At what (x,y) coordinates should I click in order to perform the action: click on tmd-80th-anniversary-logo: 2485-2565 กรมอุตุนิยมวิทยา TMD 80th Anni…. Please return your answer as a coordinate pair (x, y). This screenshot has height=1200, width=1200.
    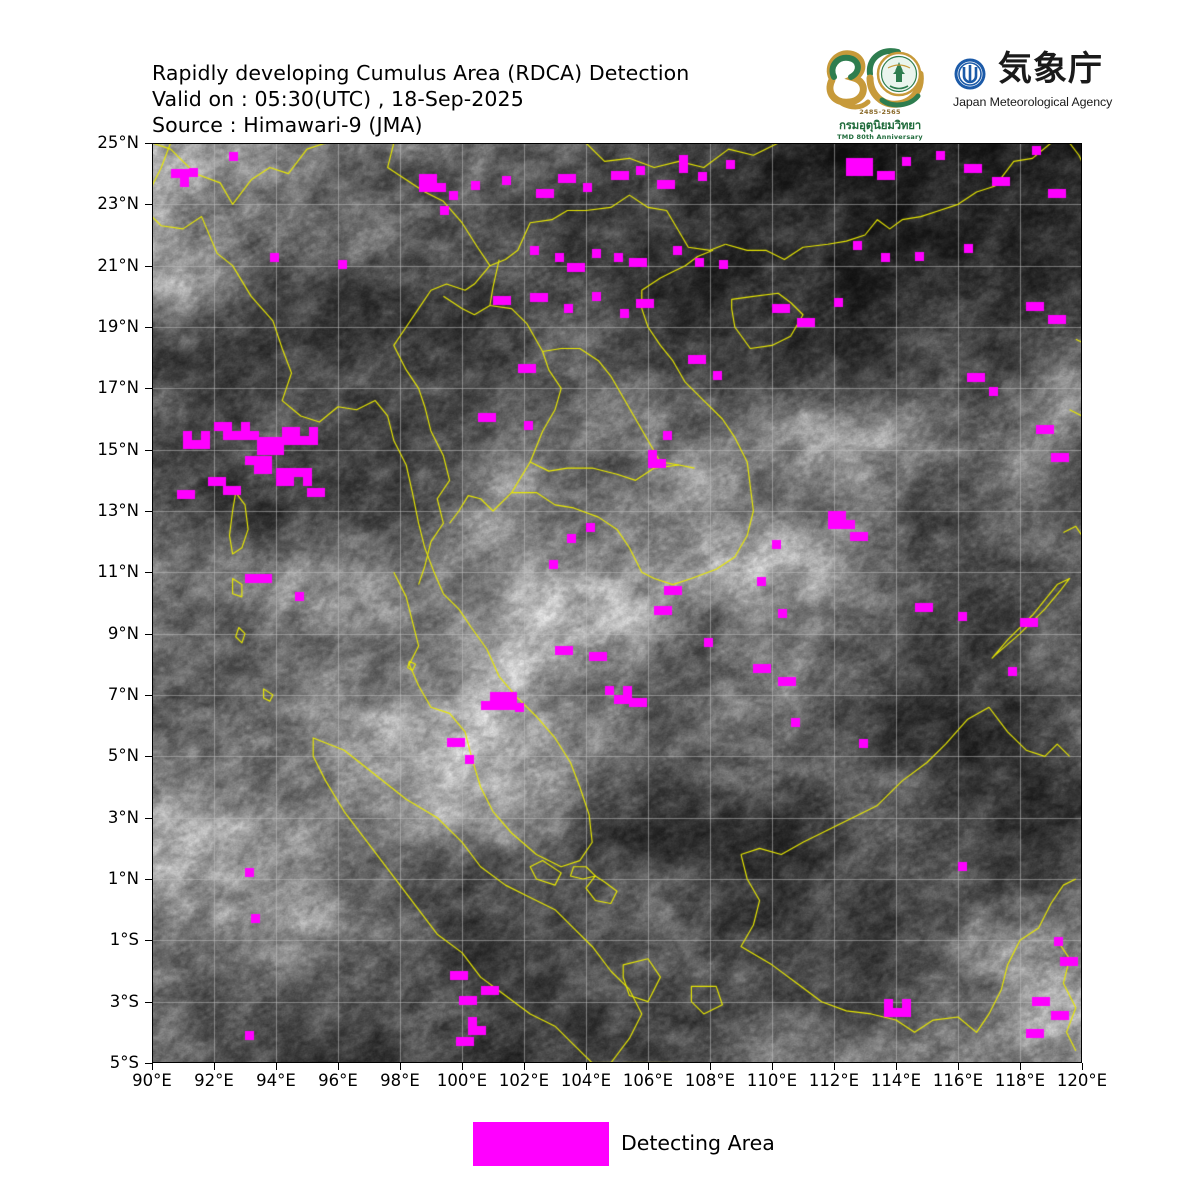
    Looking at the image, I should click on (880, 94).